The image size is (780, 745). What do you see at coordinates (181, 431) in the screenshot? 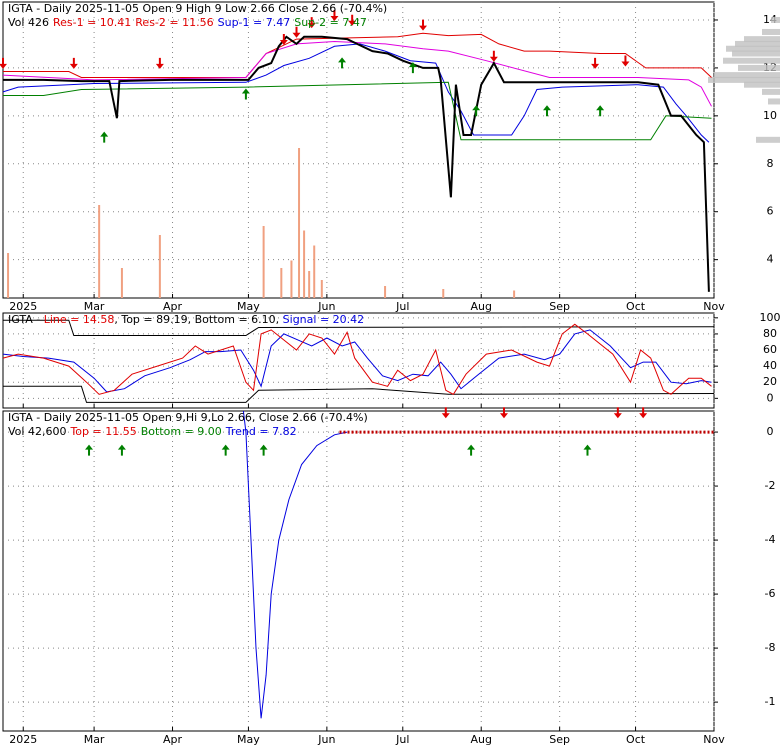
I see `legend-item: Bottom = 9.00` at bounding box center [181, 431].